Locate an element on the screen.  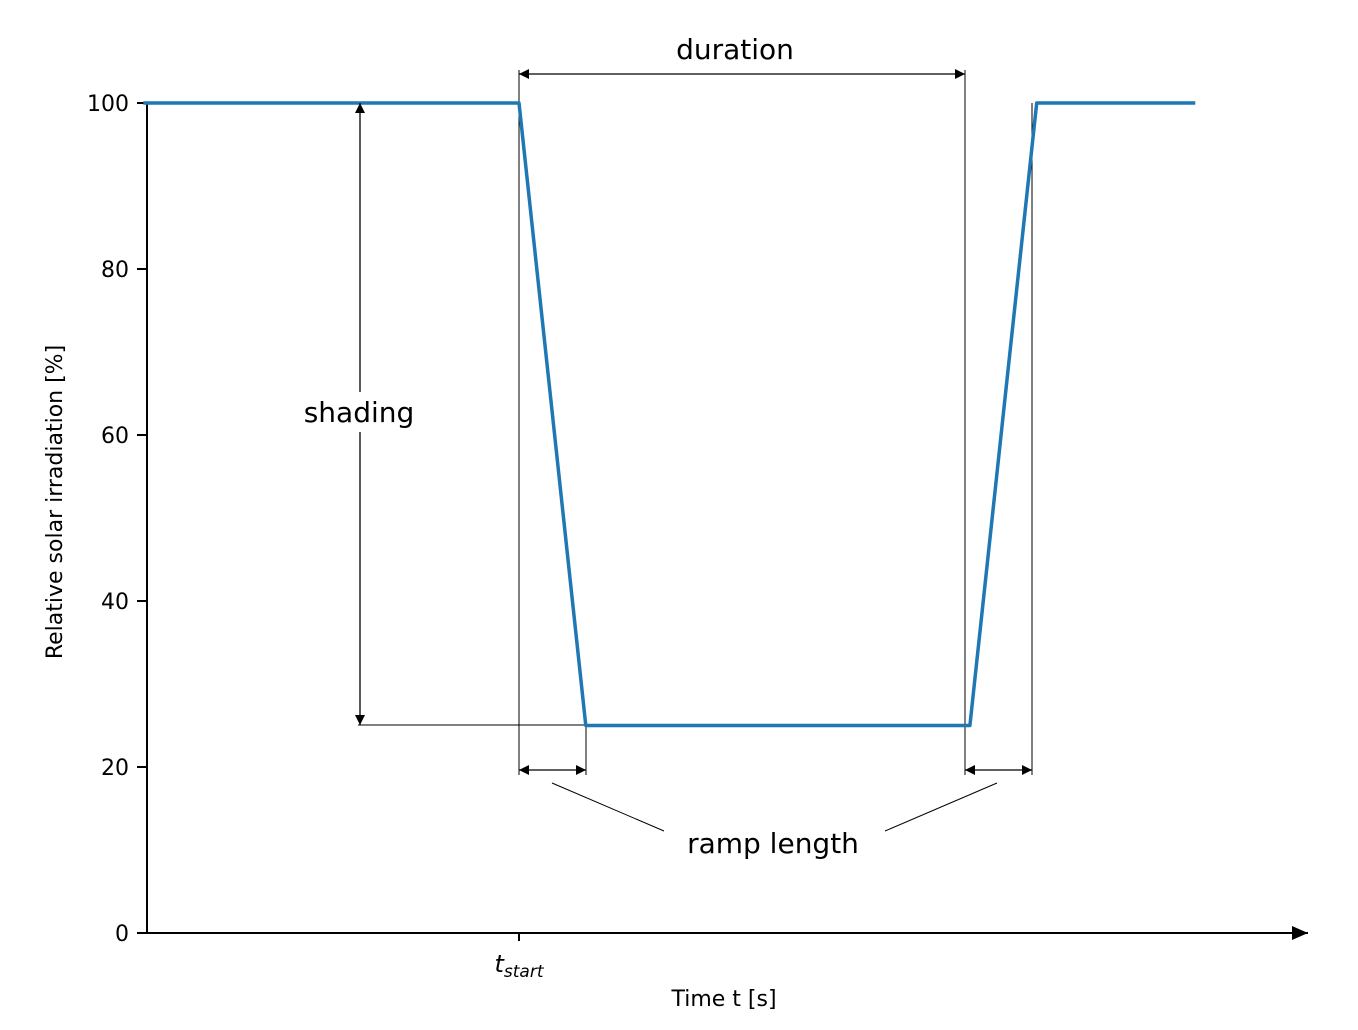
y-tick-label: 20 is located at coordinates (115, 768).